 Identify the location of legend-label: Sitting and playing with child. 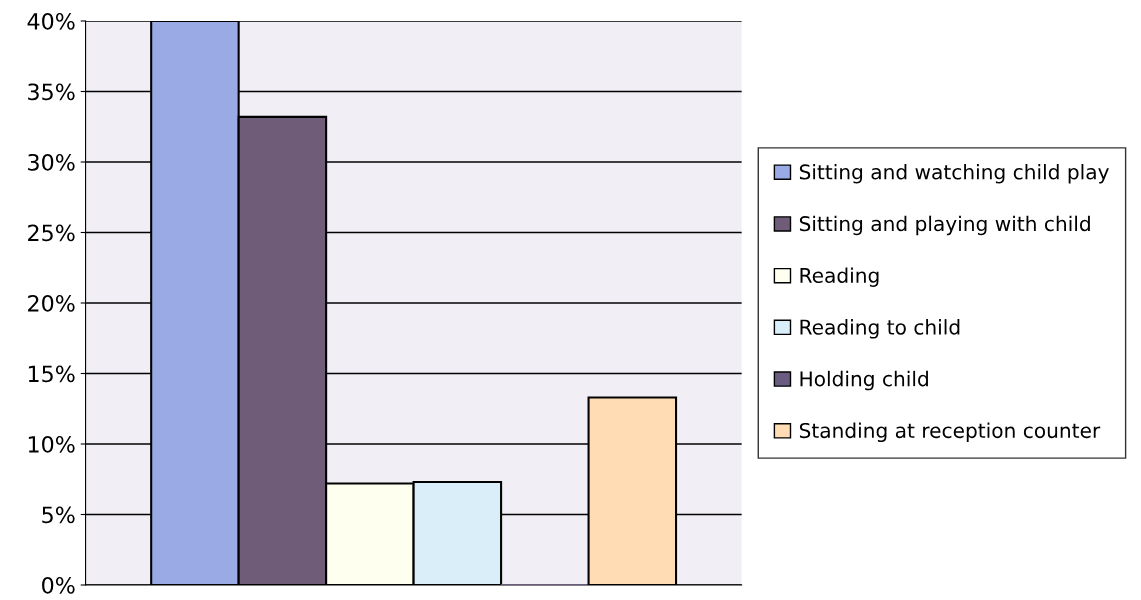
(944, 225).